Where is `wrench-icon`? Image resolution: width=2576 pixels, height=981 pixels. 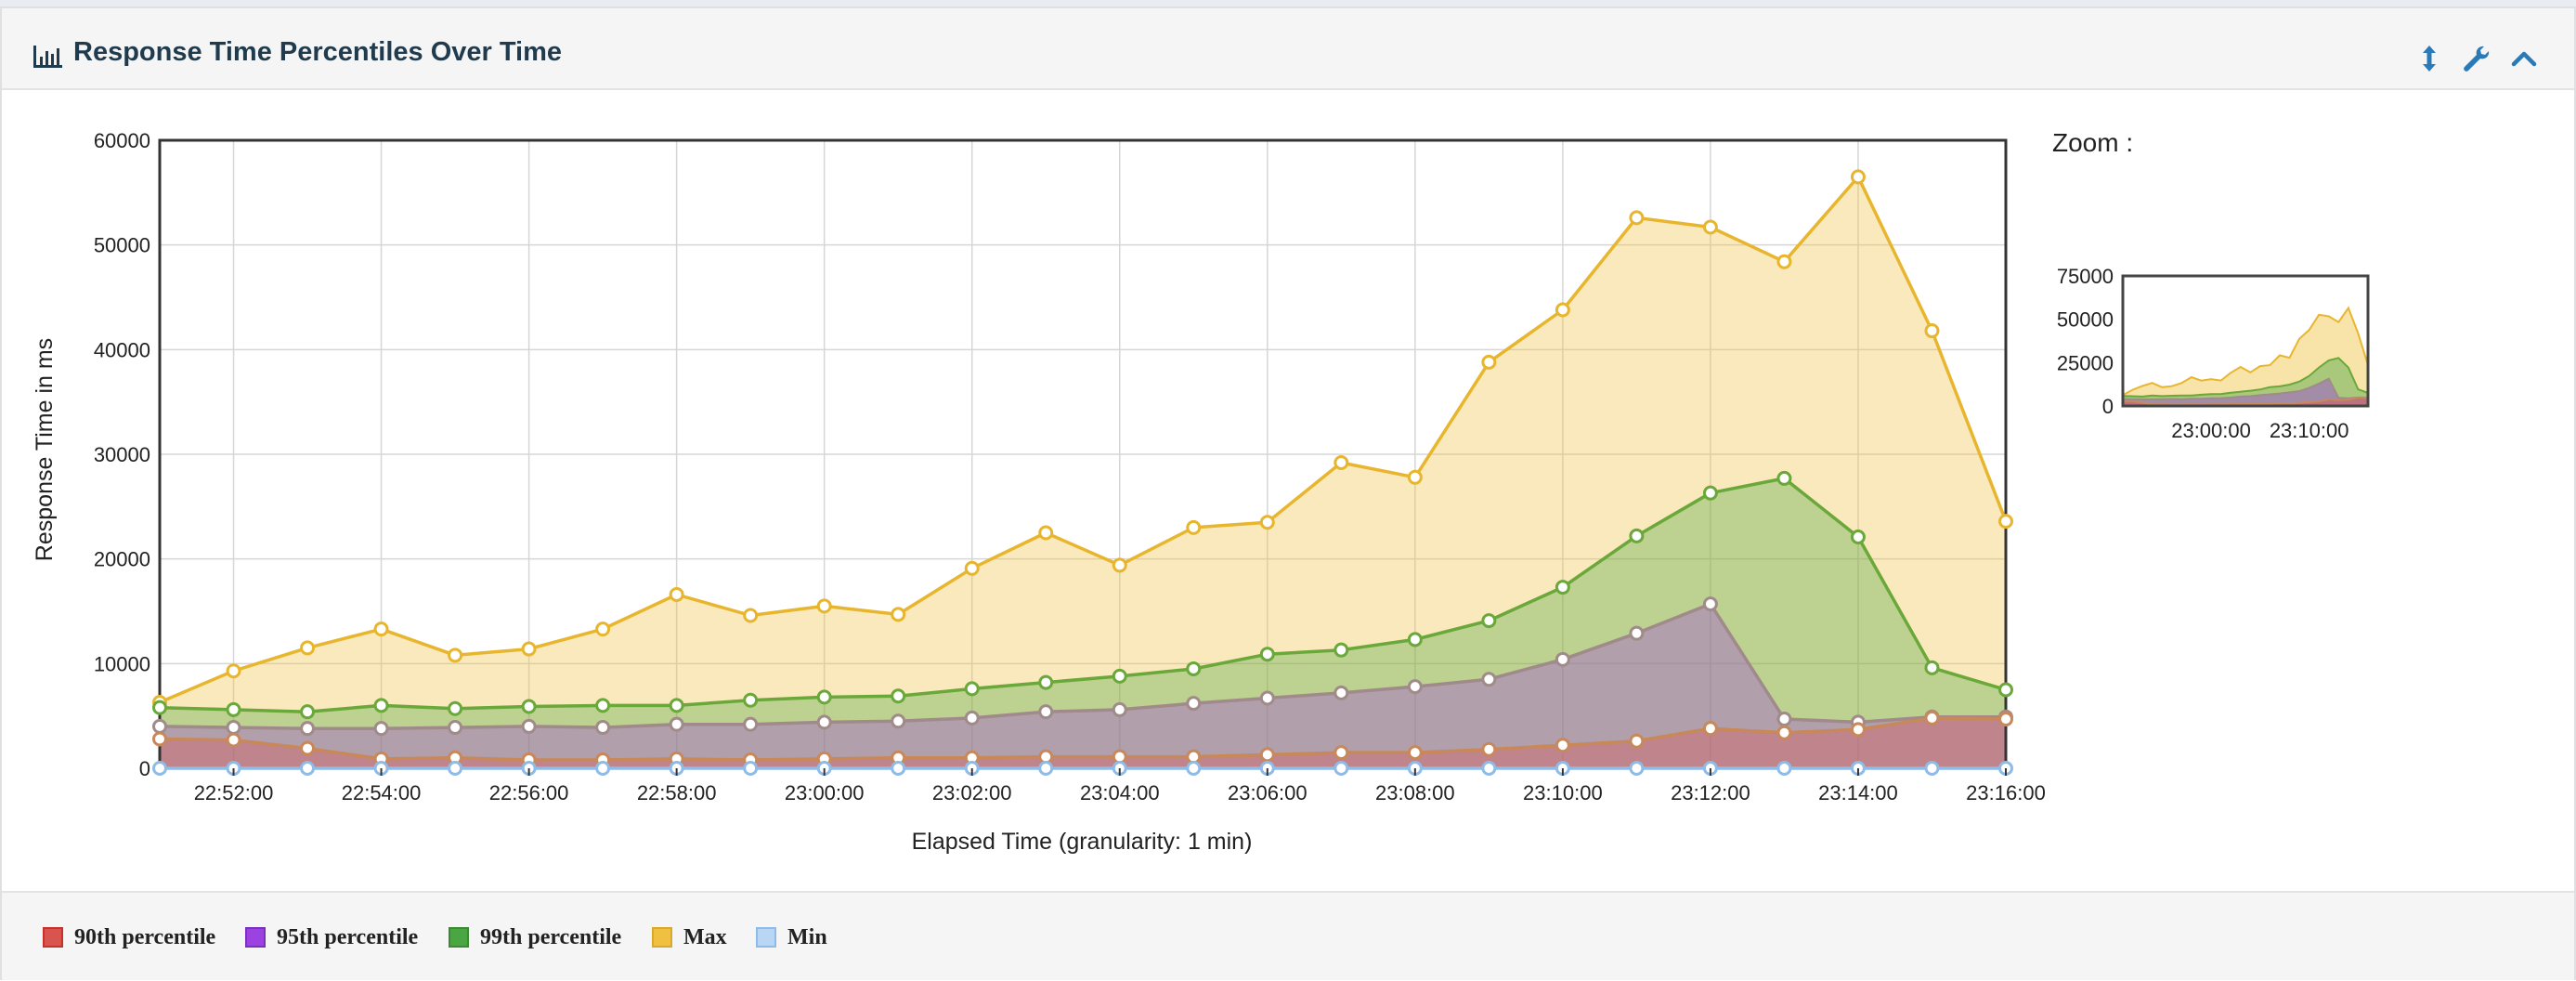
wrench-icon is located at coordinates (2476, 58).